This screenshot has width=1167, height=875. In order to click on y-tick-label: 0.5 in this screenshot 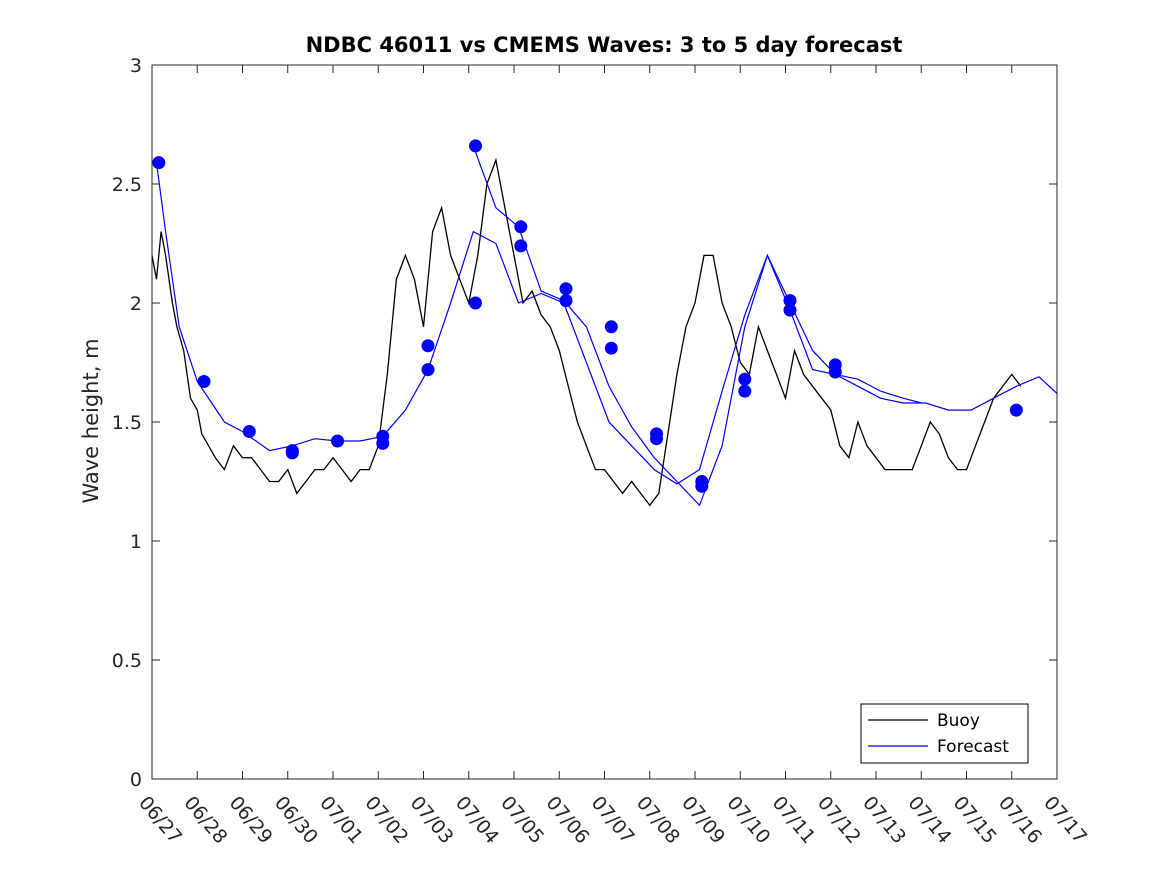, I will do `click(127, 661)`.